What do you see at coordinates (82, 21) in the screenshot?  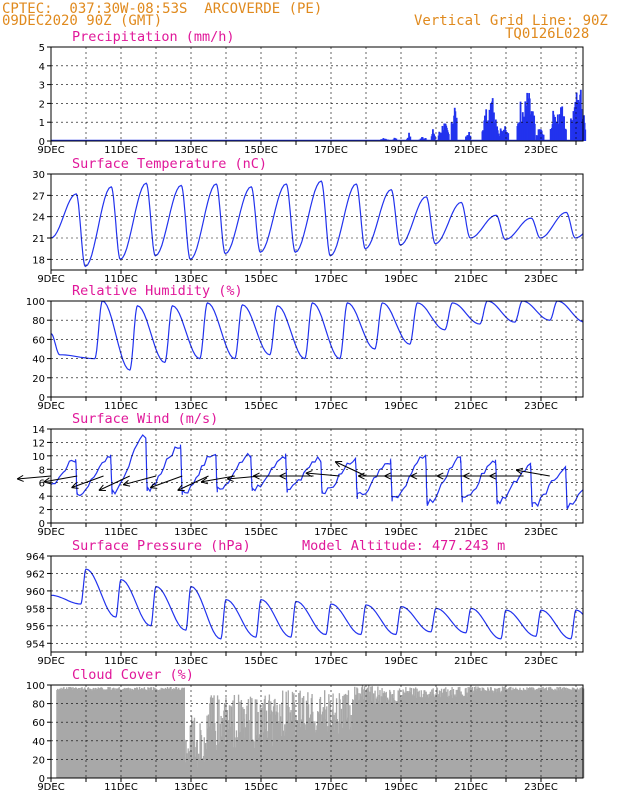 I see `run-date: 09DEC2020 90Z (GMT)` at bounding box center [82, 21].